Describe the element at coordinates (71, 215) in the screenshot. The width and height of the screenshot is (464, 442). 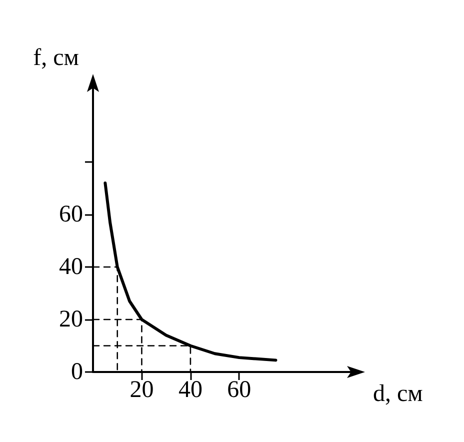
I see `y-tick-label: 60` at that location.